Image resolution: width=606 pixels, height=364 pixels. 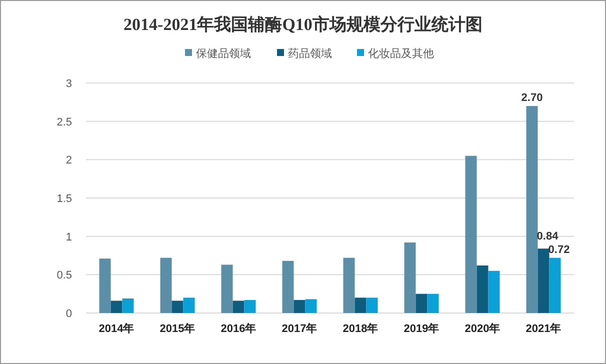 What do you see at coordinates (223, 53) in the screenshot?
I see `legend-label: 保健品领域` at bounding box center [223, 53].